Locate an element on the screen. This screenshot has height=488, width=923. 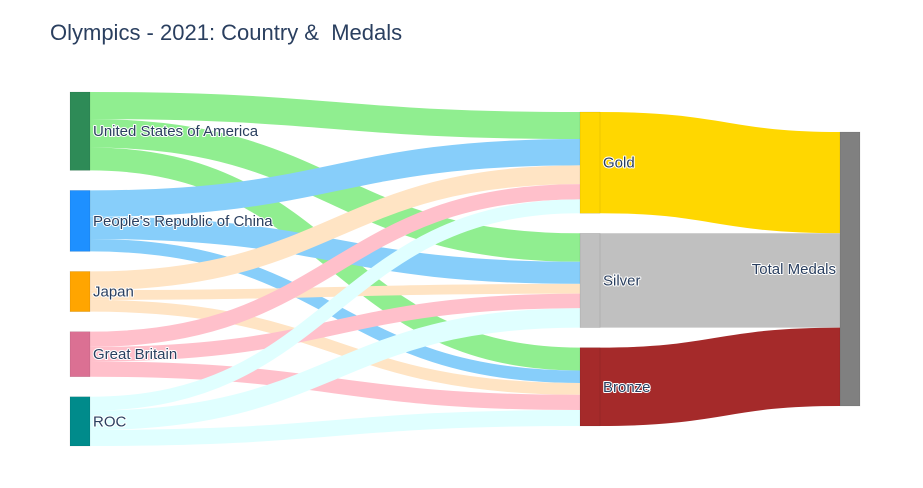
chart-title: Olympics - 2021: Country & Medals is located at coordinates (226, 32).